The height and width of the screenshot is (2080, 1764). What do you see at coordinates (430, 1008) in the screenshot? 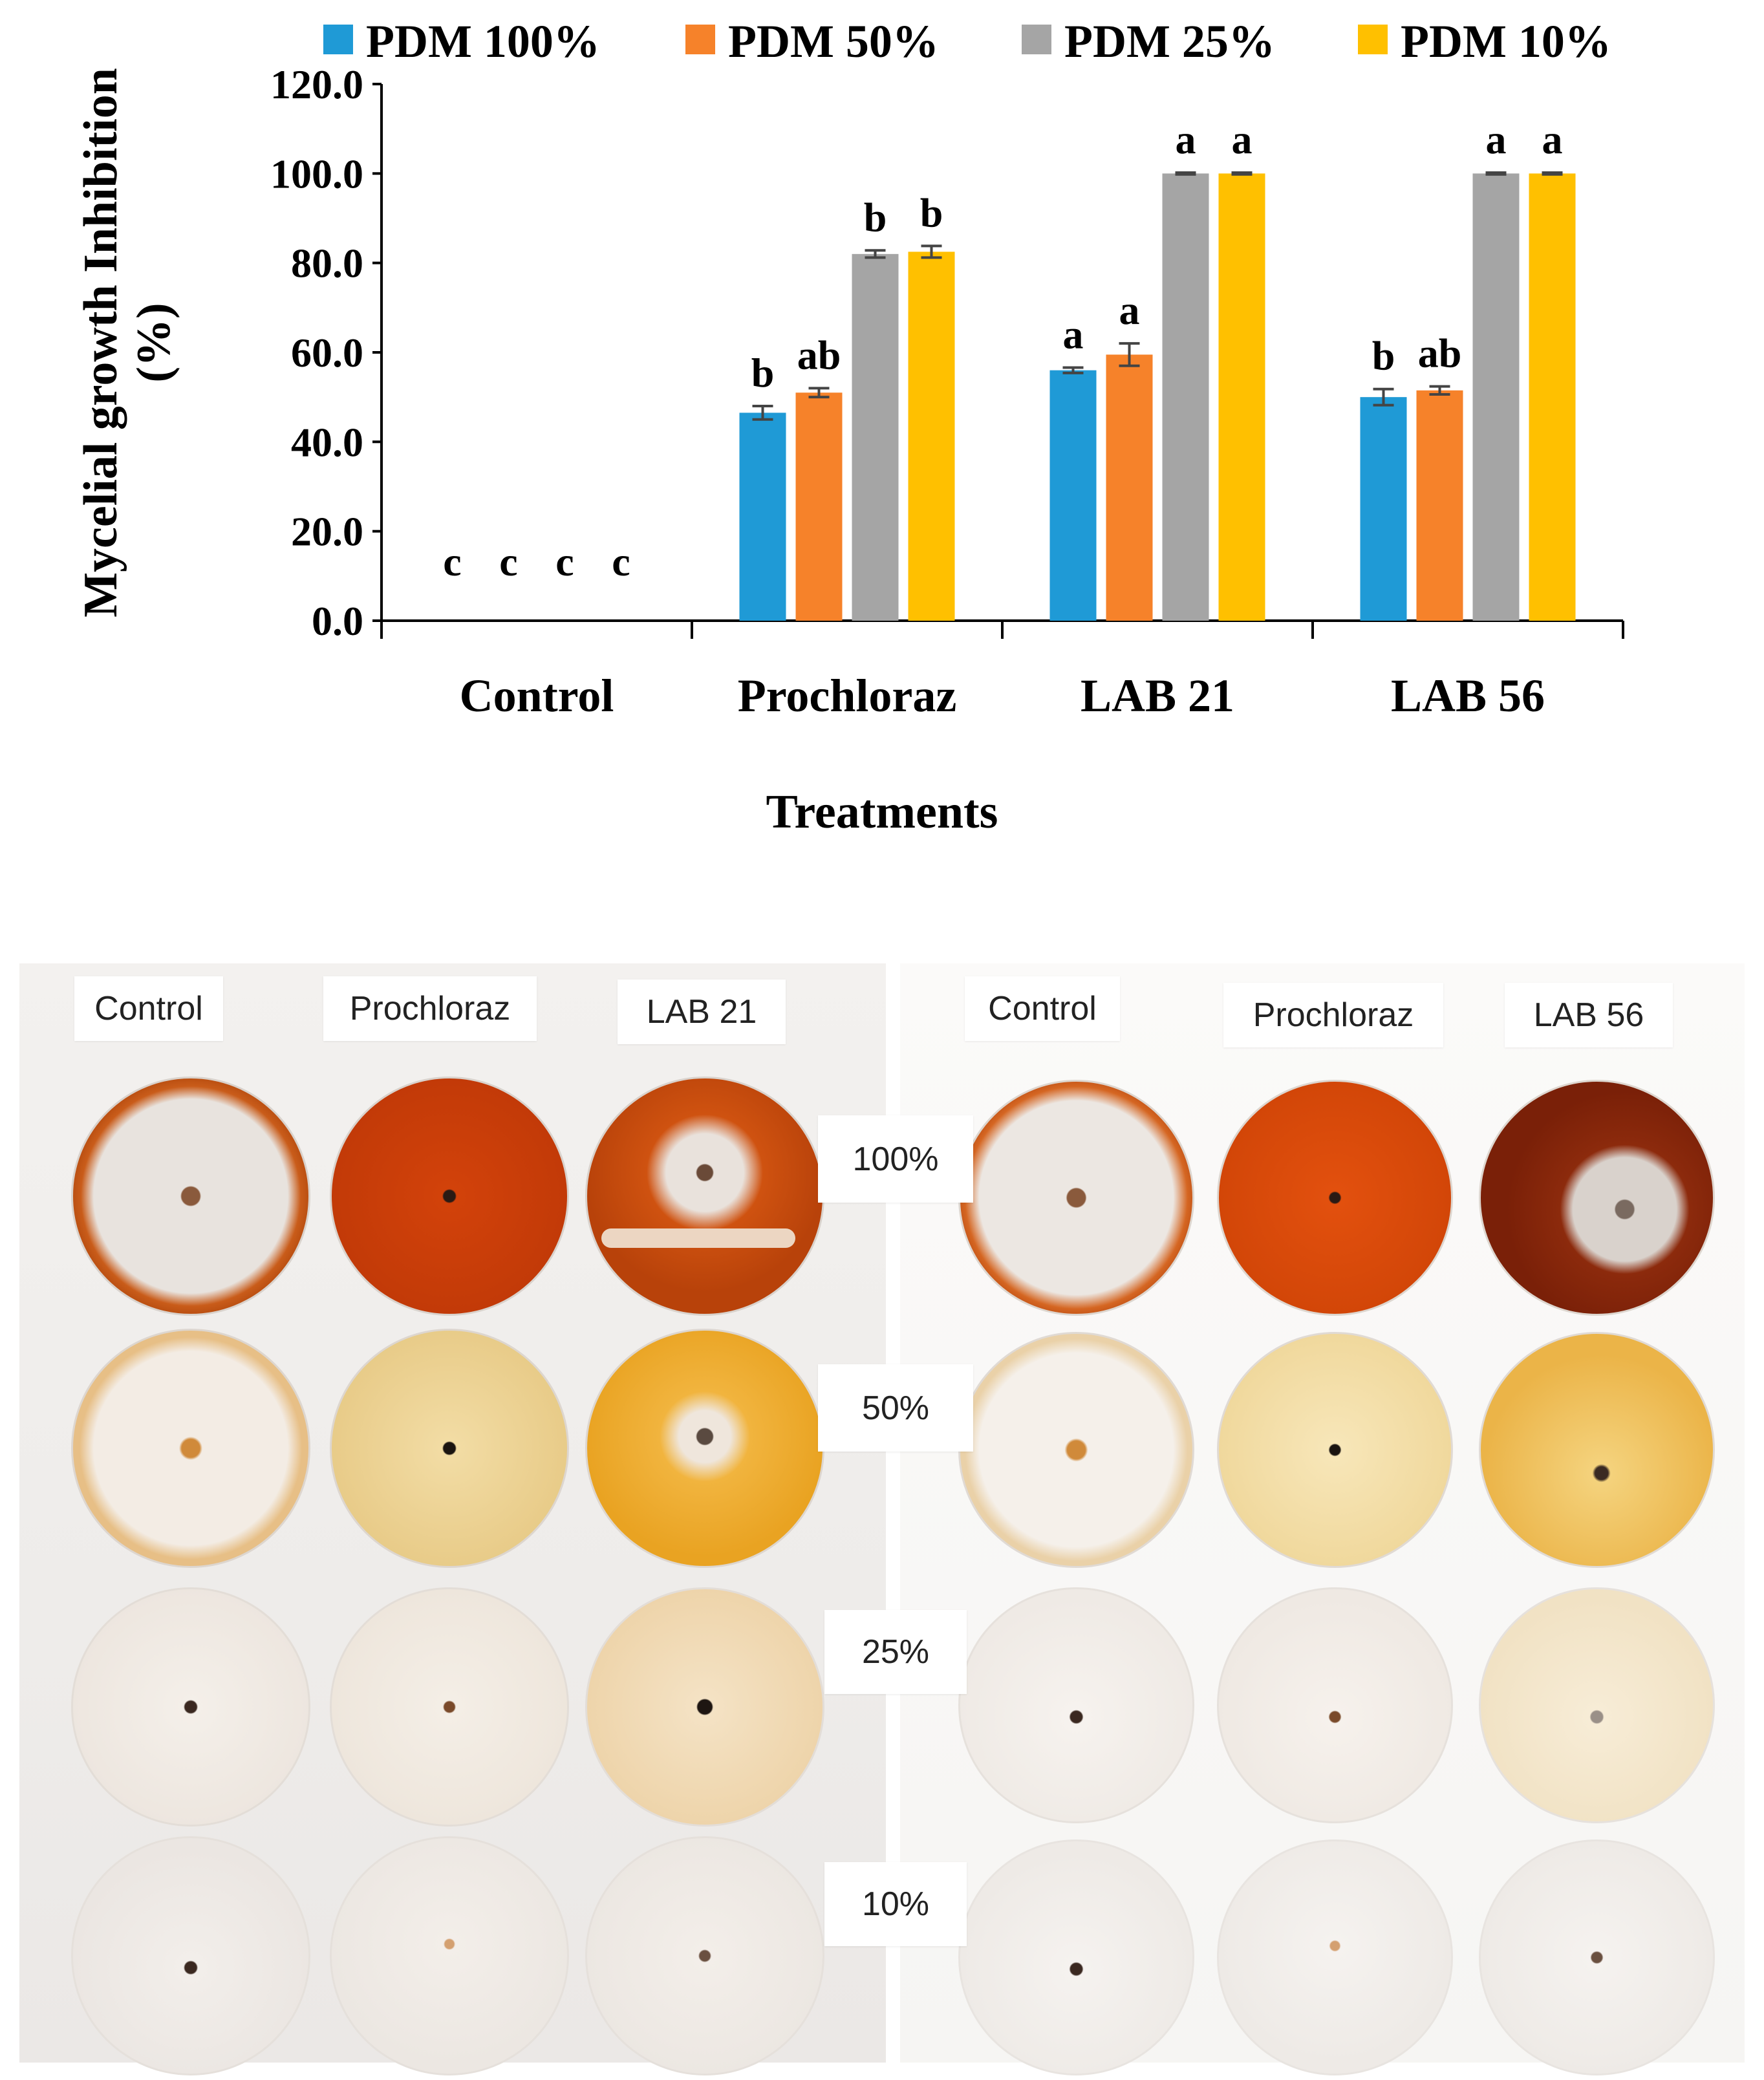
I see `header-prochloraz-left: Prochloraz` at bounding box center [430, 1008].